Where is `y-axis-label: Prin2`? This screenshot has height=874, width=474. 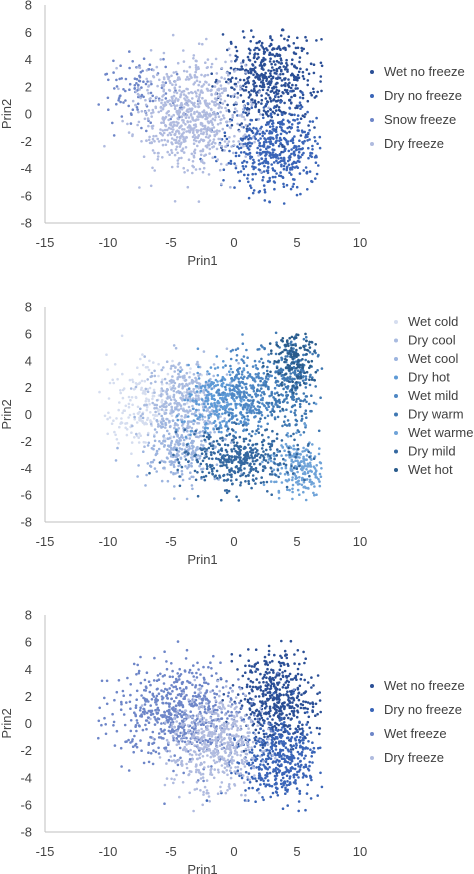 y-axis-label: Prin2 is located at coordinates (7, 723).